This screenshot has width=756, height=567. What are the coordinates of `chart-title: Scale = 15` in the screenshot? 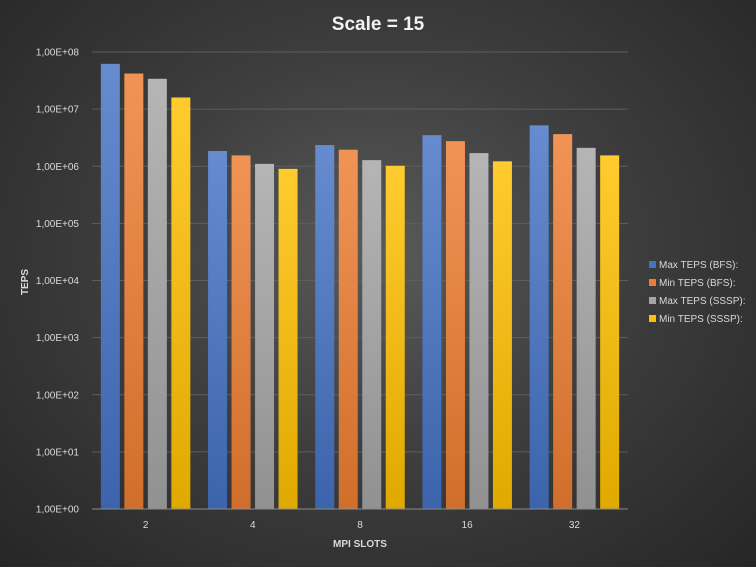 It's located at (378, 24).